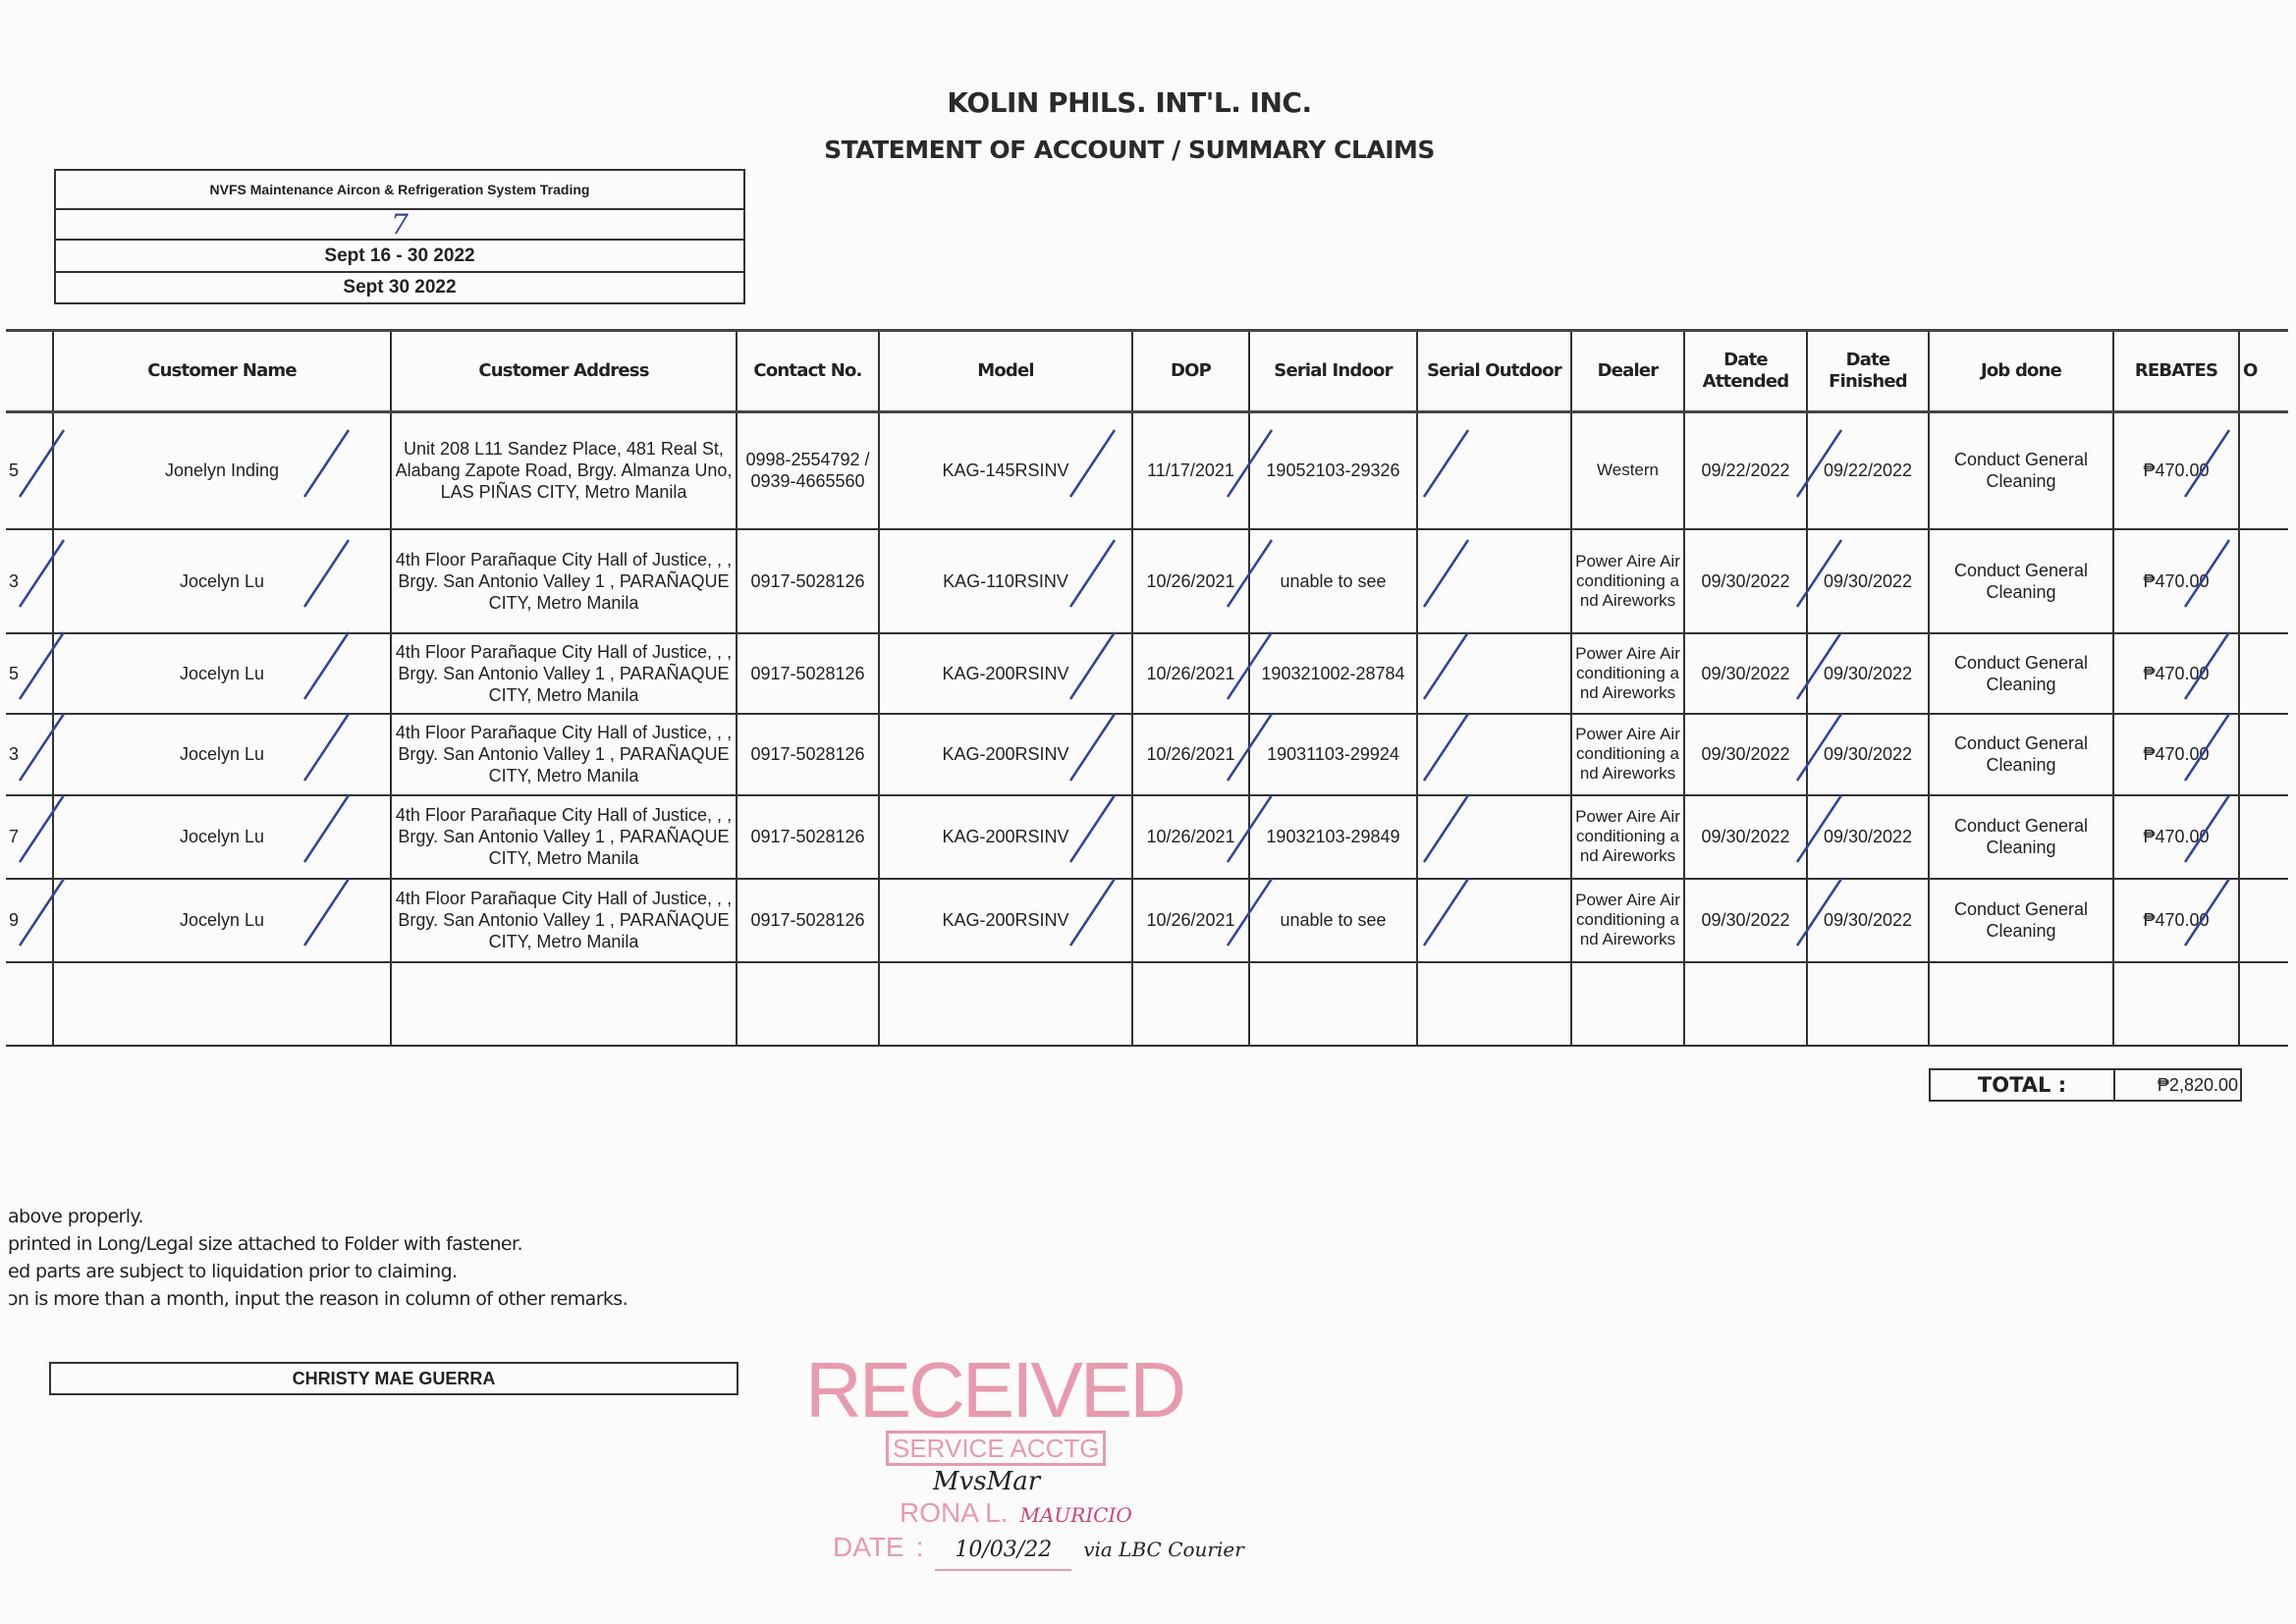 The width and height of the screenshot is (2296, 1624). What do you see at coordinates (1190, 470) in the screenshot?
I see `cell-dop: 11/17/2021` at bounding box center [1190, 470].